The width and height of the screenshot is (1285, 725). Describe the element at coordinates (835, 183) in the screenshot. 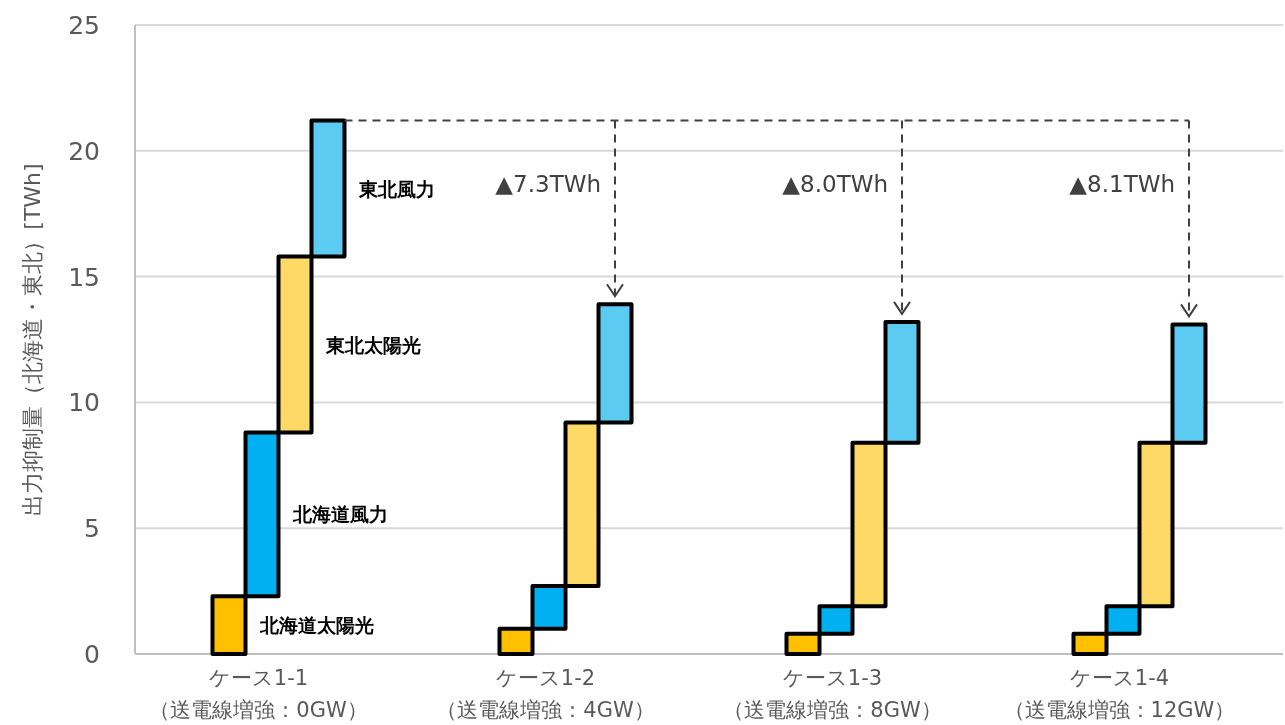

I see `annotation: ▲8.0TWh` at that location.